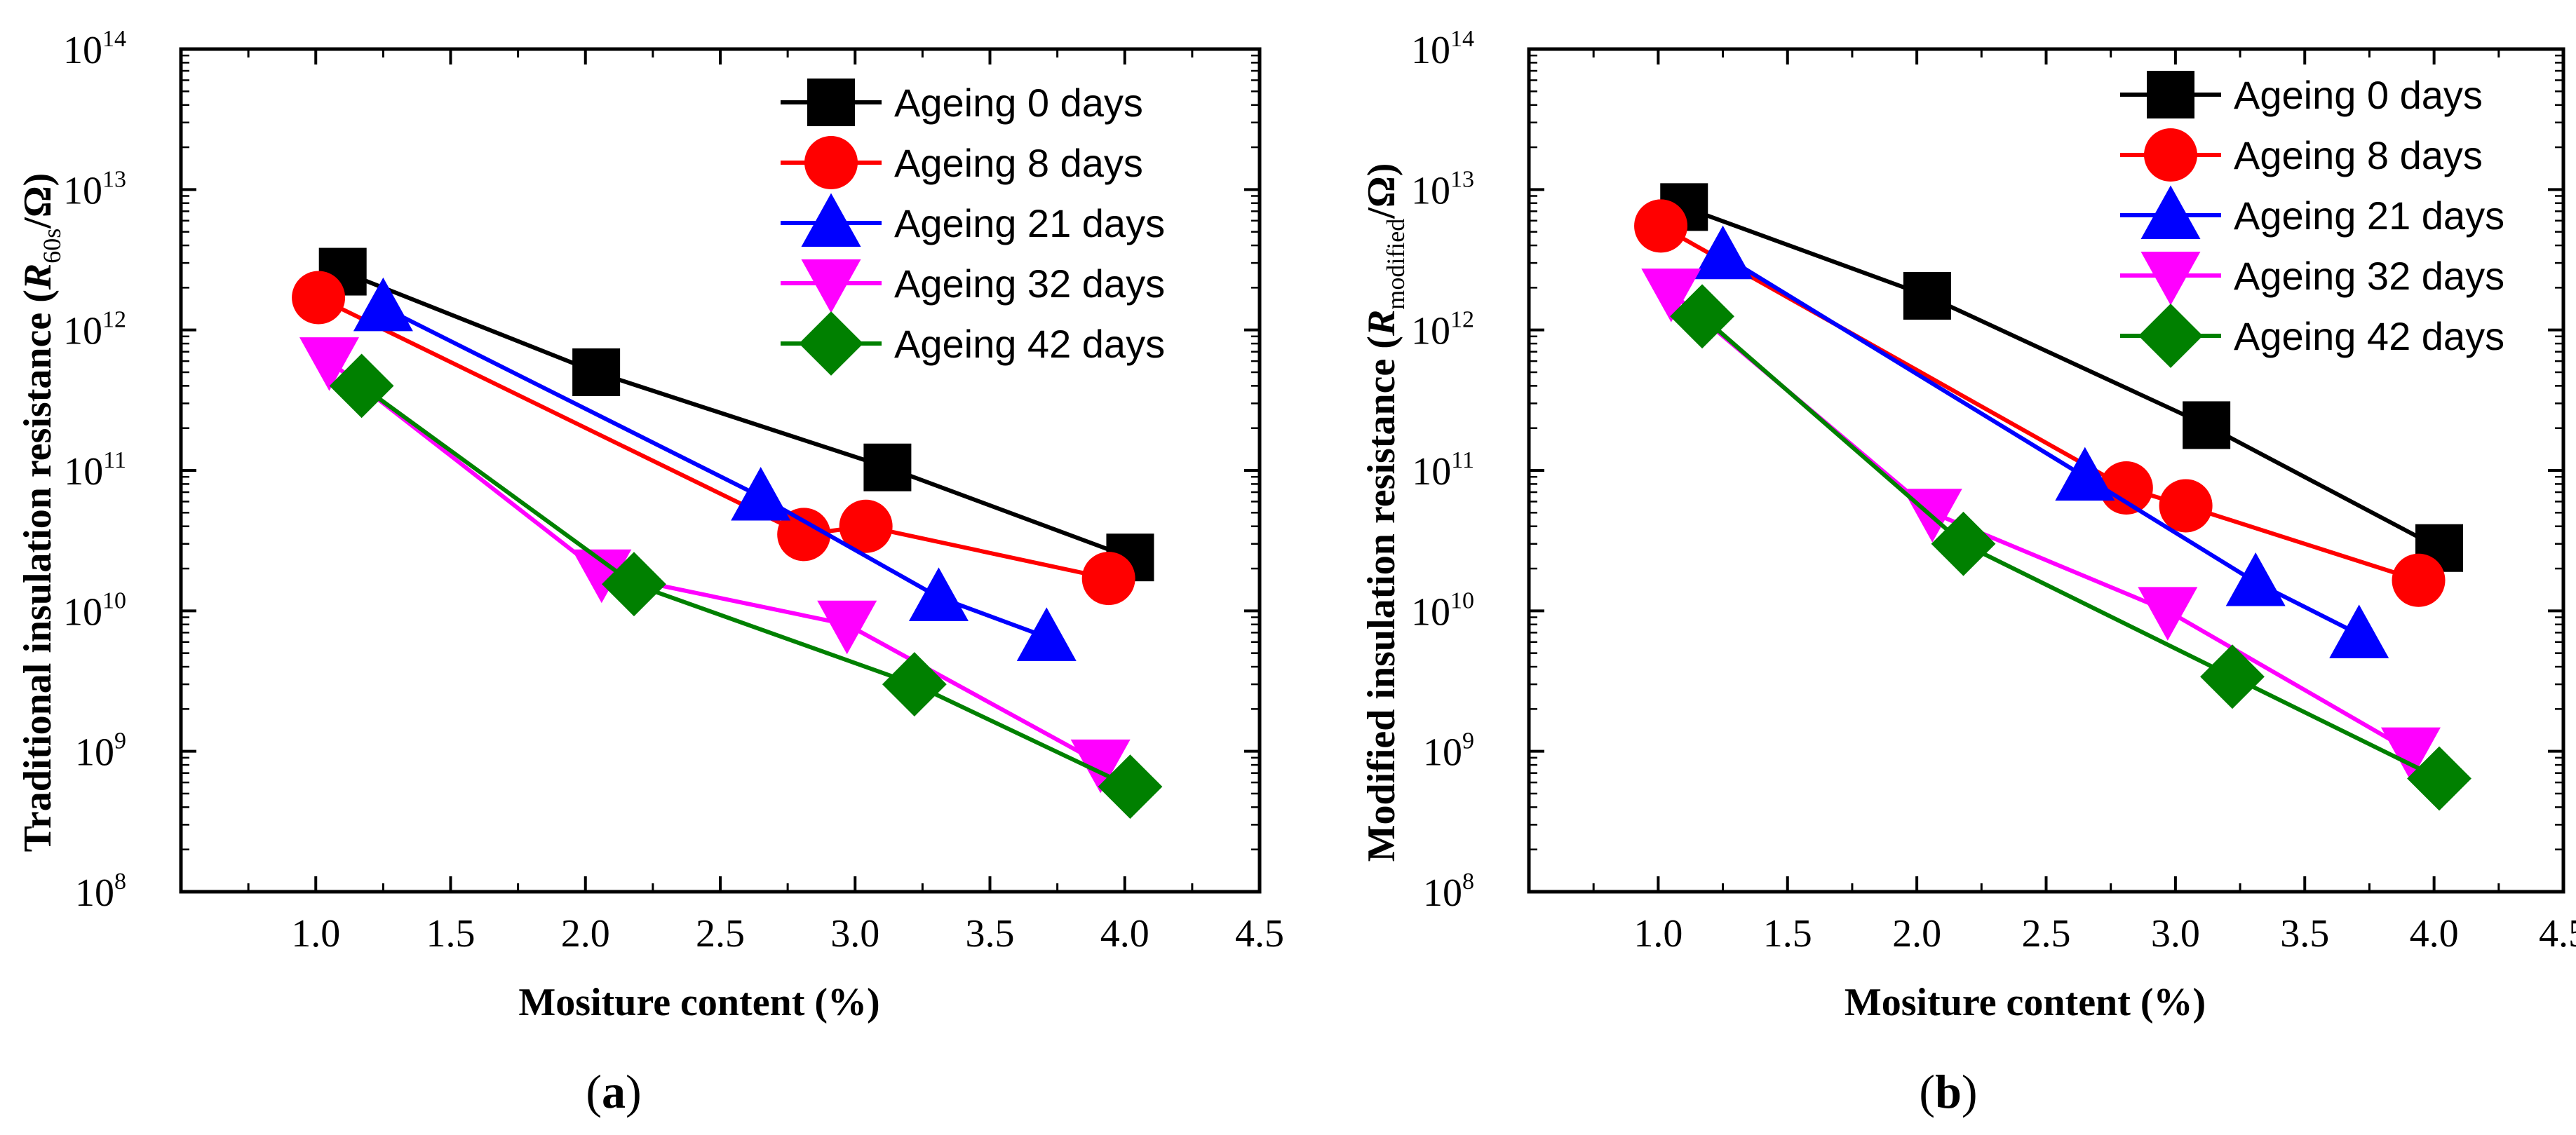  I want to click on y-tick-label: 1012, so click(94, 330).